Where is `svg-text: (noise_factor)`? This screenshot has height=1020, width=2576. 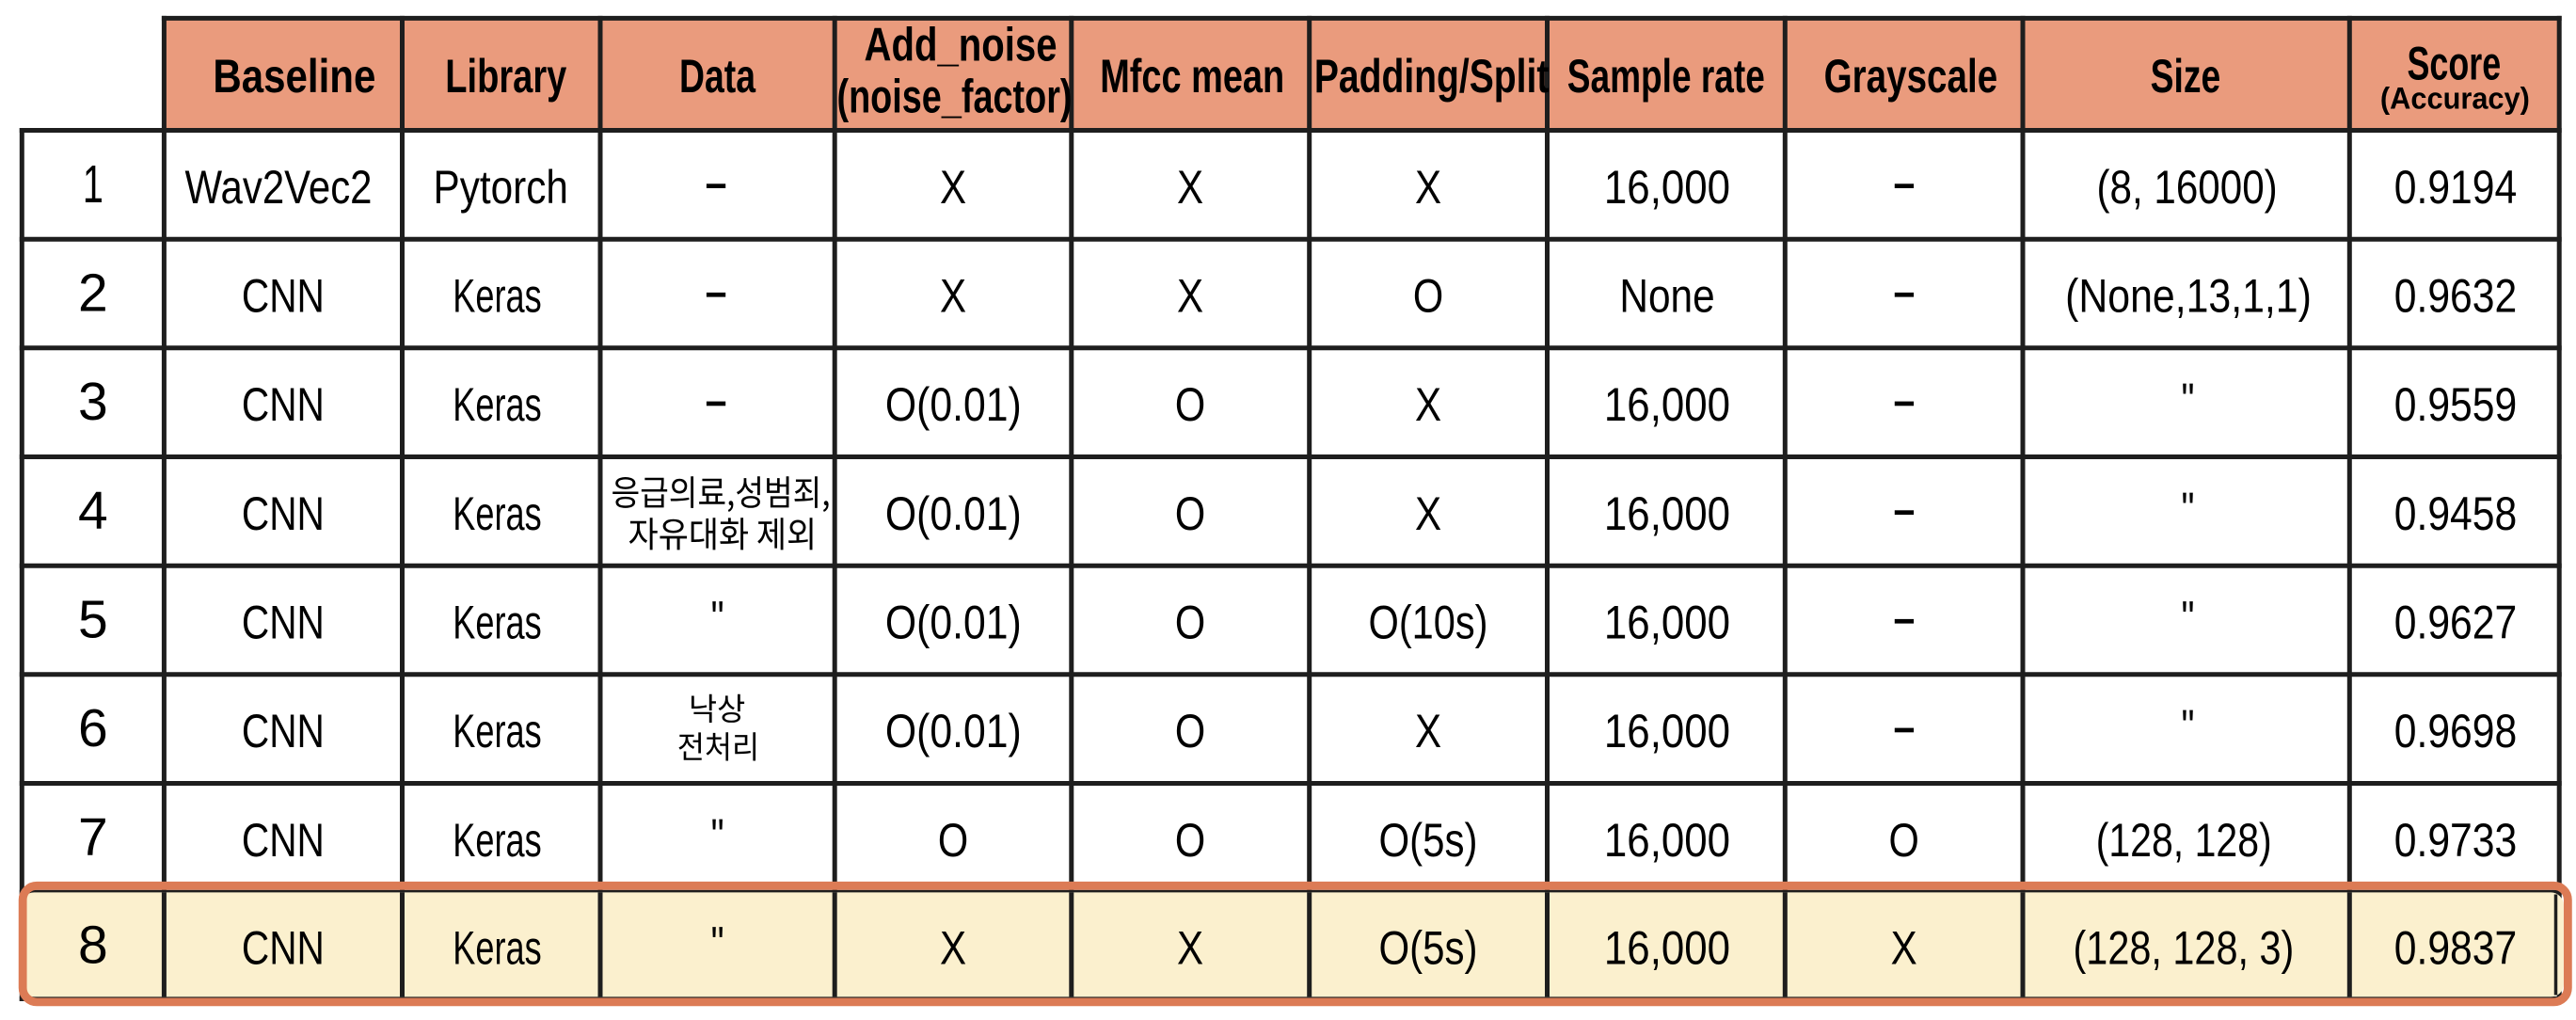
svg-text: (noise_factor) is located at coordinates (955, 97).